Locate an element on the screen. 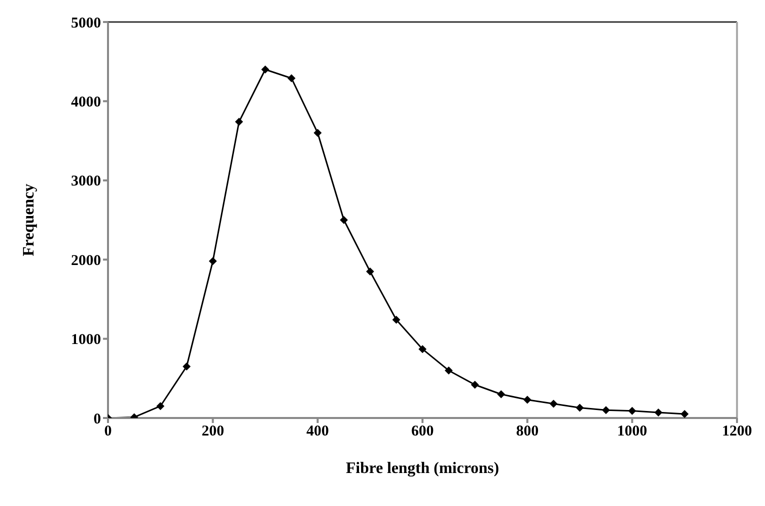  x-tick-label: 600 is located at coordinates (422, 432).